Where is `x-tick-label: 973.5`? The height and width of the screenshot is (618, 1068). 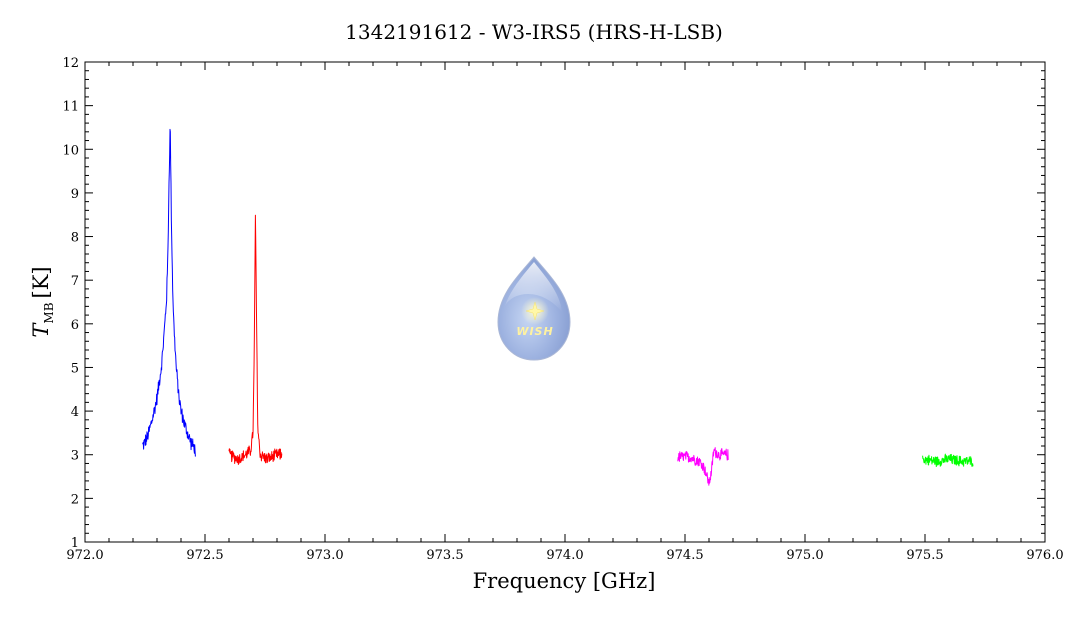 x-tick-label: 973.5 is located at coordinates (444, 555).